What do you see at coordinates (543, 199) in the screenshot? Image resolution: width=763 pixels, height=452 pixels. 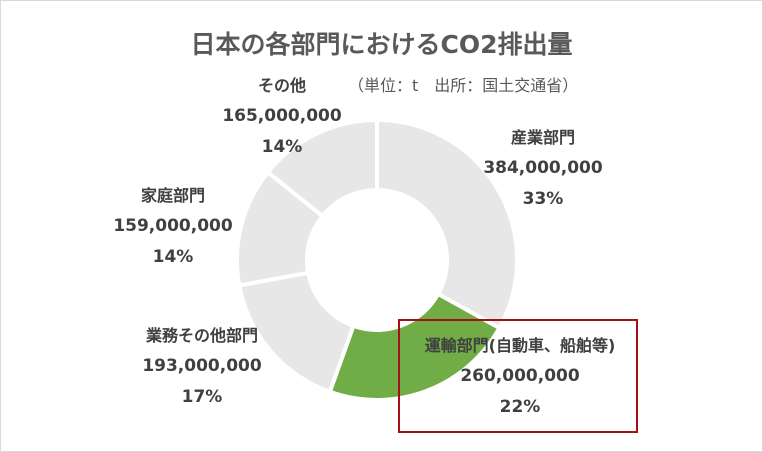 I see `slice-label-percent: 33%` at bounding box center [543, 199].